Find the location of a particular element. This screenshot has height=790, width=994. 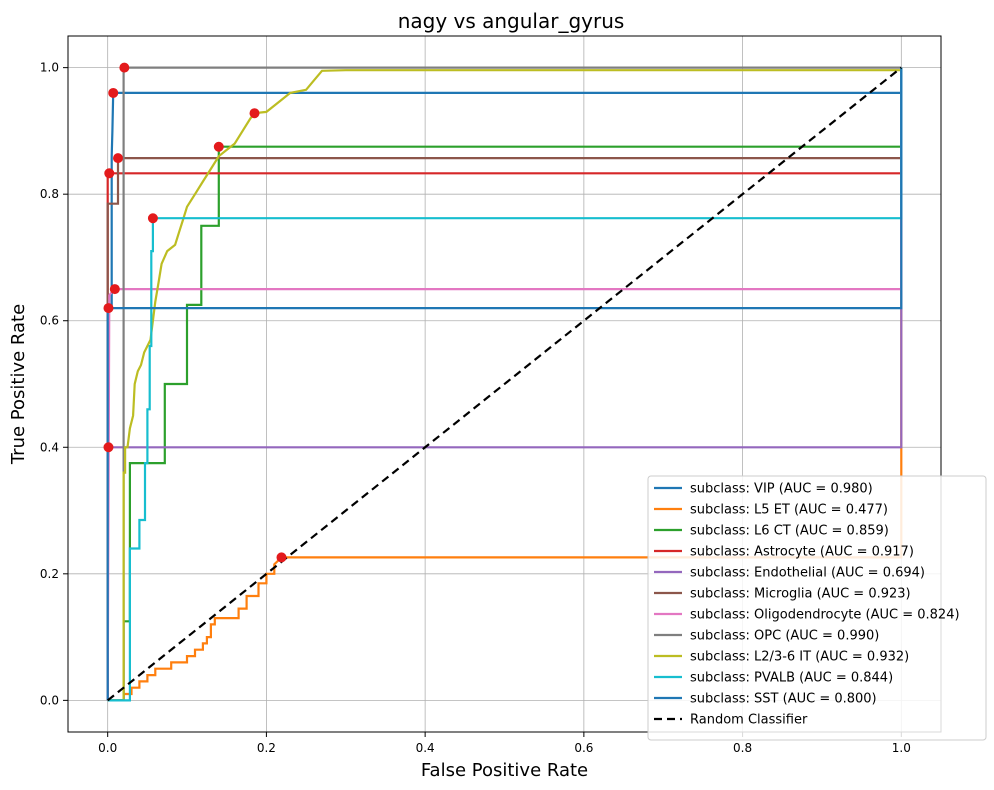

x-axis-label: False Positive Rate is located at coordinates (504, 770).